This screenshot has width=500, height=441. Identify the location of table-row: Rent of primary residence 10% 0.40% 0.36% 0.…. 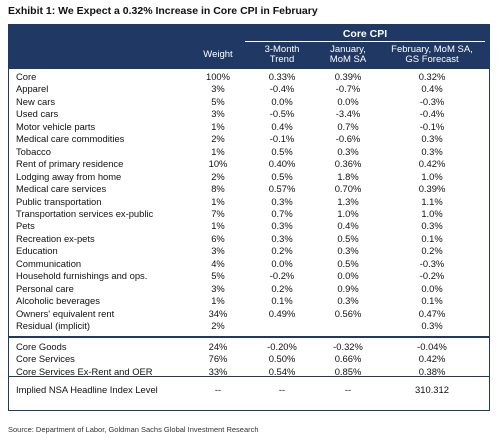
(251, 163).